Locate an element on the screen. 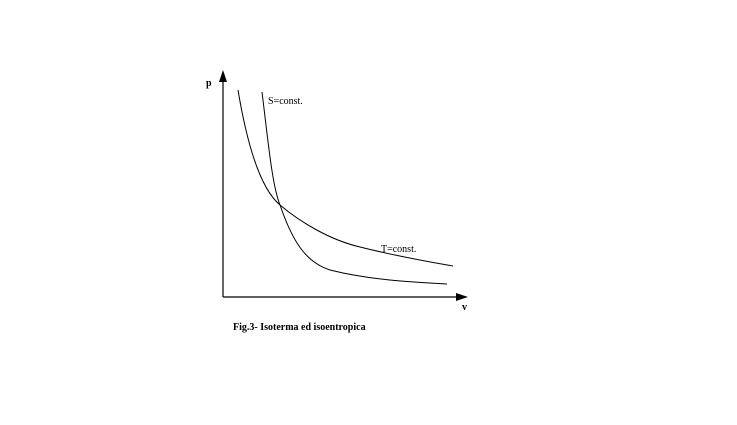  isentropic-label: S=const. is located at coordinates (285, 101).